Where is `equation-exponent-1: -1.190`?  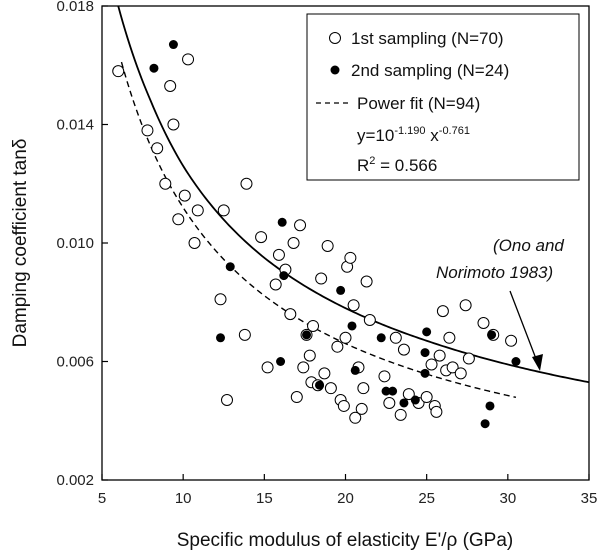 equation-exponent-1: -1.190 is located at coordinates (409, 131).